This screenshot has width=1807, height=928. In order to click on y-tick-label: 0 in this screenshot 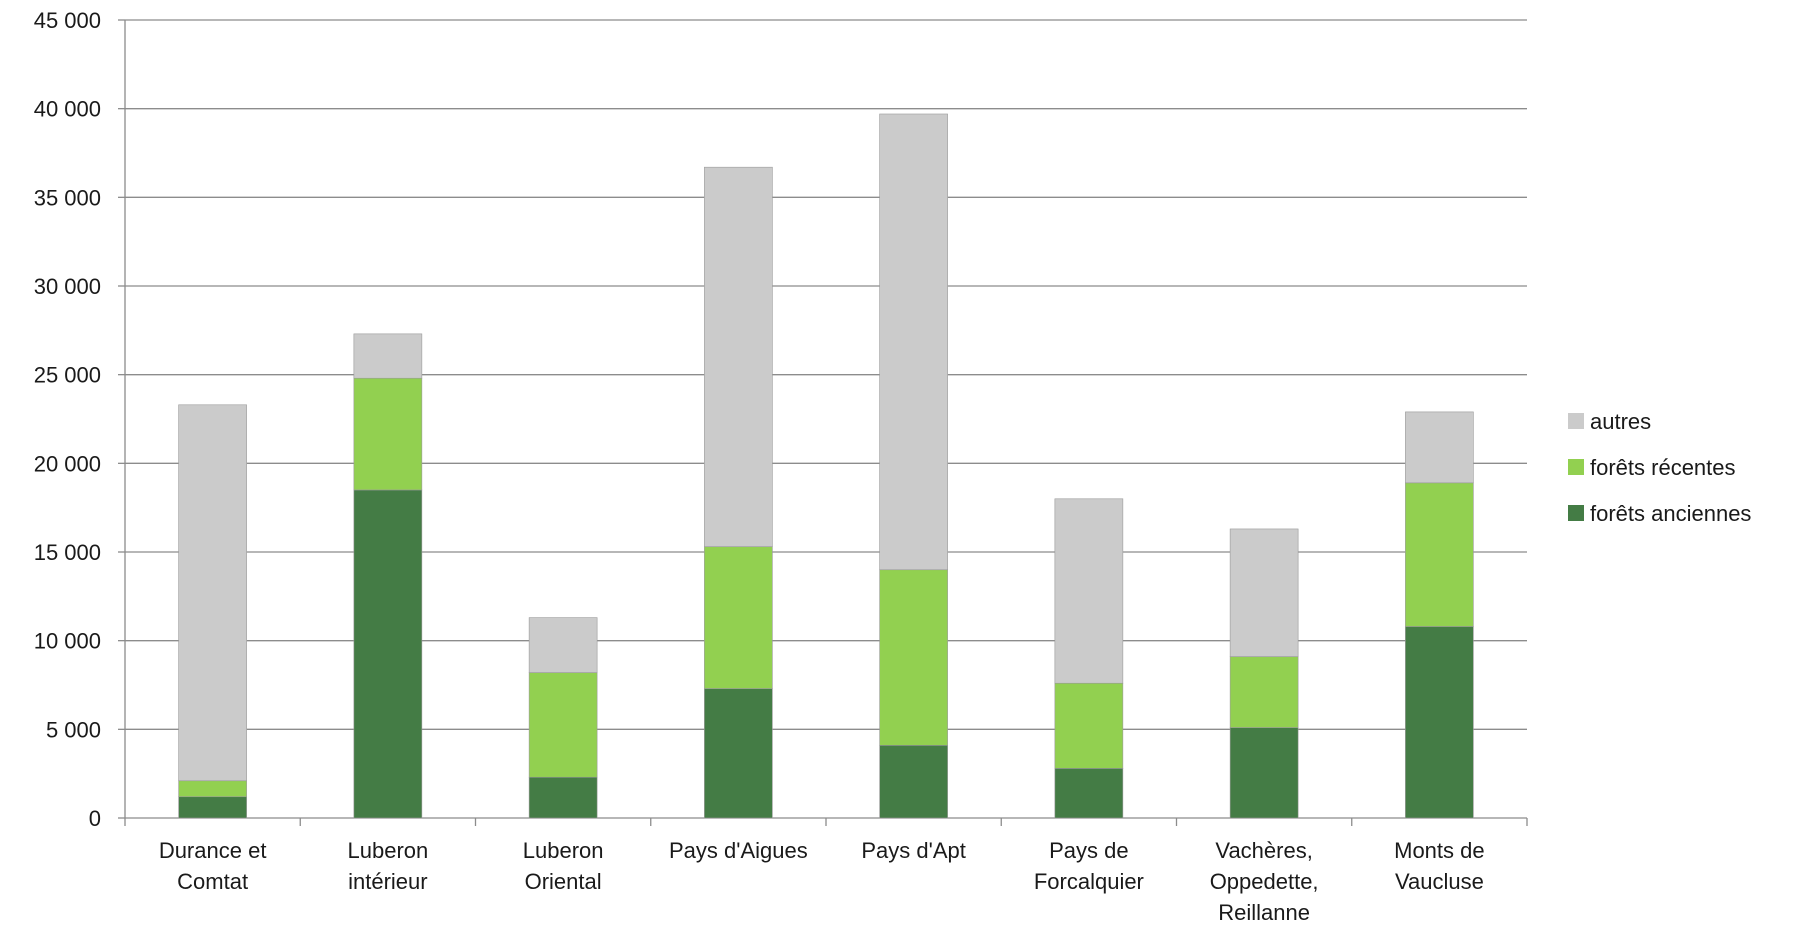, I will do `click(95, 818)`.